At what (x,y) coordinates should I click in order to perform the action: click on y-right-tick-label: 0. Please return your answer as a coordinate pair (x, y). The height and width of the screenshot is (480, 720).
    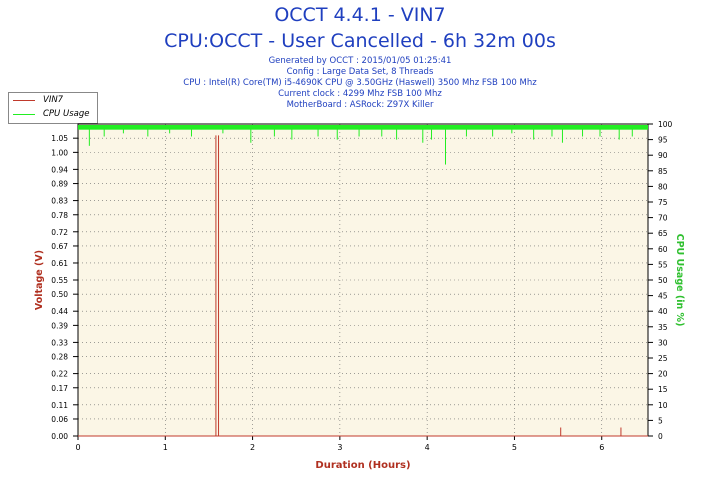
    Looking at the image, I should click on (660, 436).